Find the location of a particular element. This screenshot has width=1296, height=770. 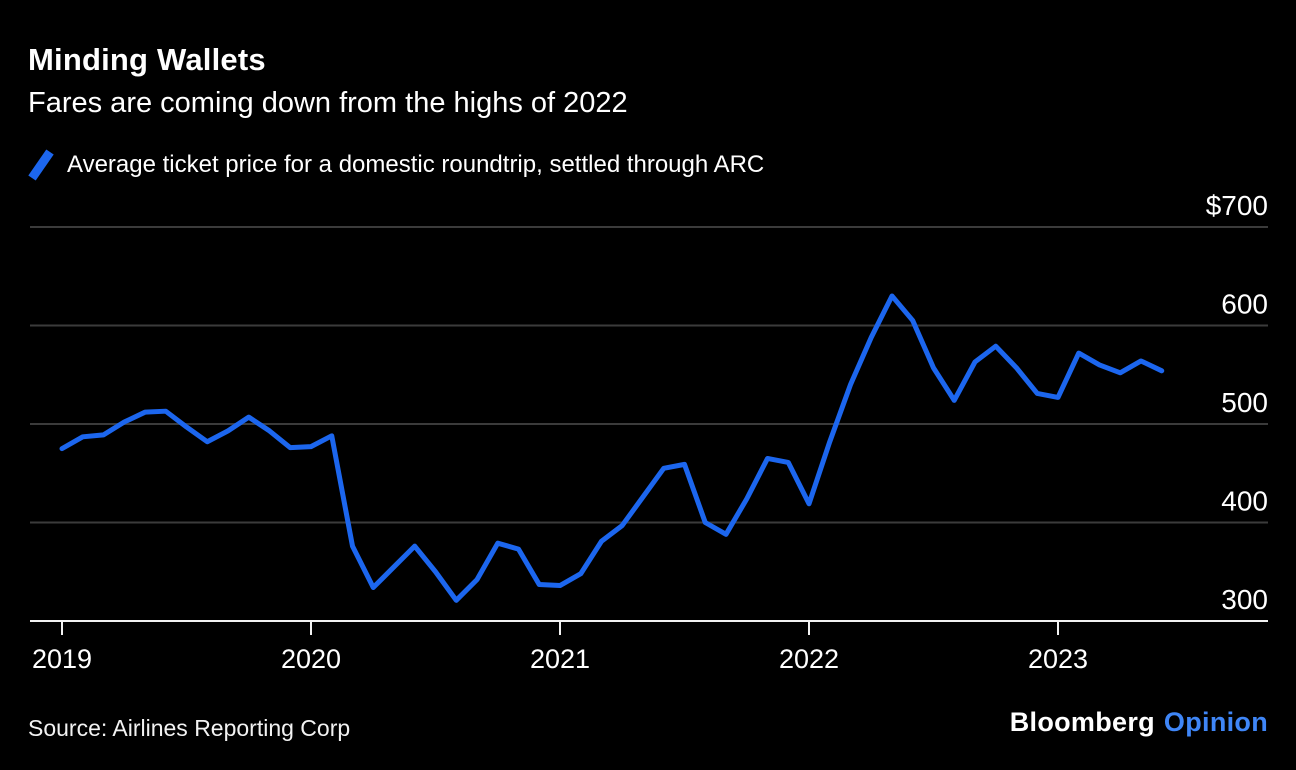

source-note: Source: Airlines Reporting Corp is located at coordinates (189, 728).